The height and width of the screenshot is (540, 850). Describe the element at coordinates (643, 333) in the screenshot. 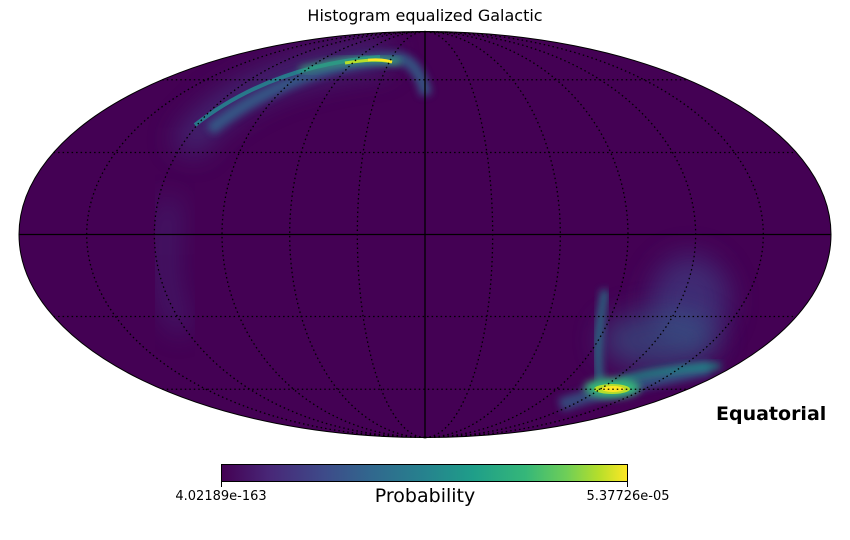

I see `southern-plume-feature` at that location.